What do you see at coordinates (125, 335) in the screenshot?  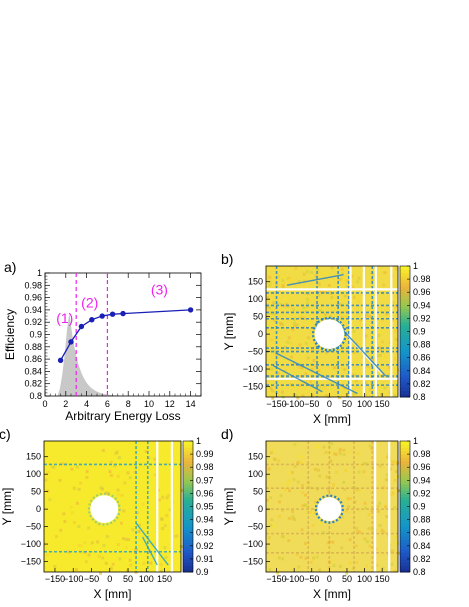 I see `efficiency-line` at bounding box center [125, 335].